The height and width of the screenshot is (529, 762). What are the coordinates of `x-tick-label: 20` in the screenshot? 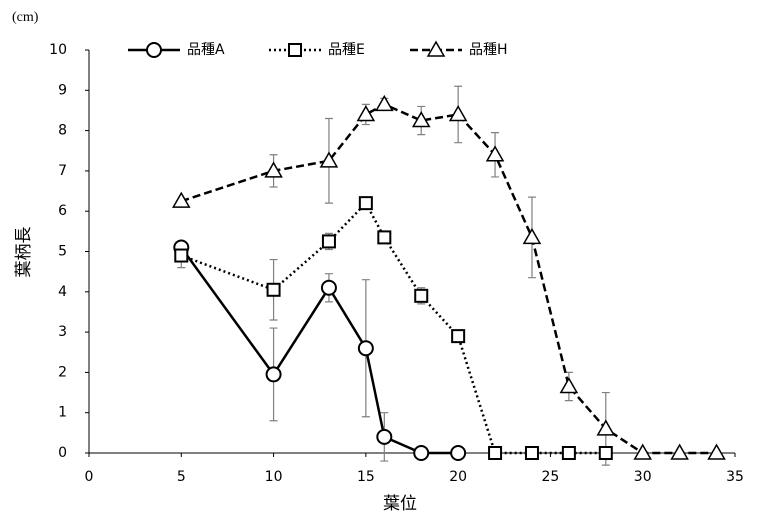 It's located at (458, 477).